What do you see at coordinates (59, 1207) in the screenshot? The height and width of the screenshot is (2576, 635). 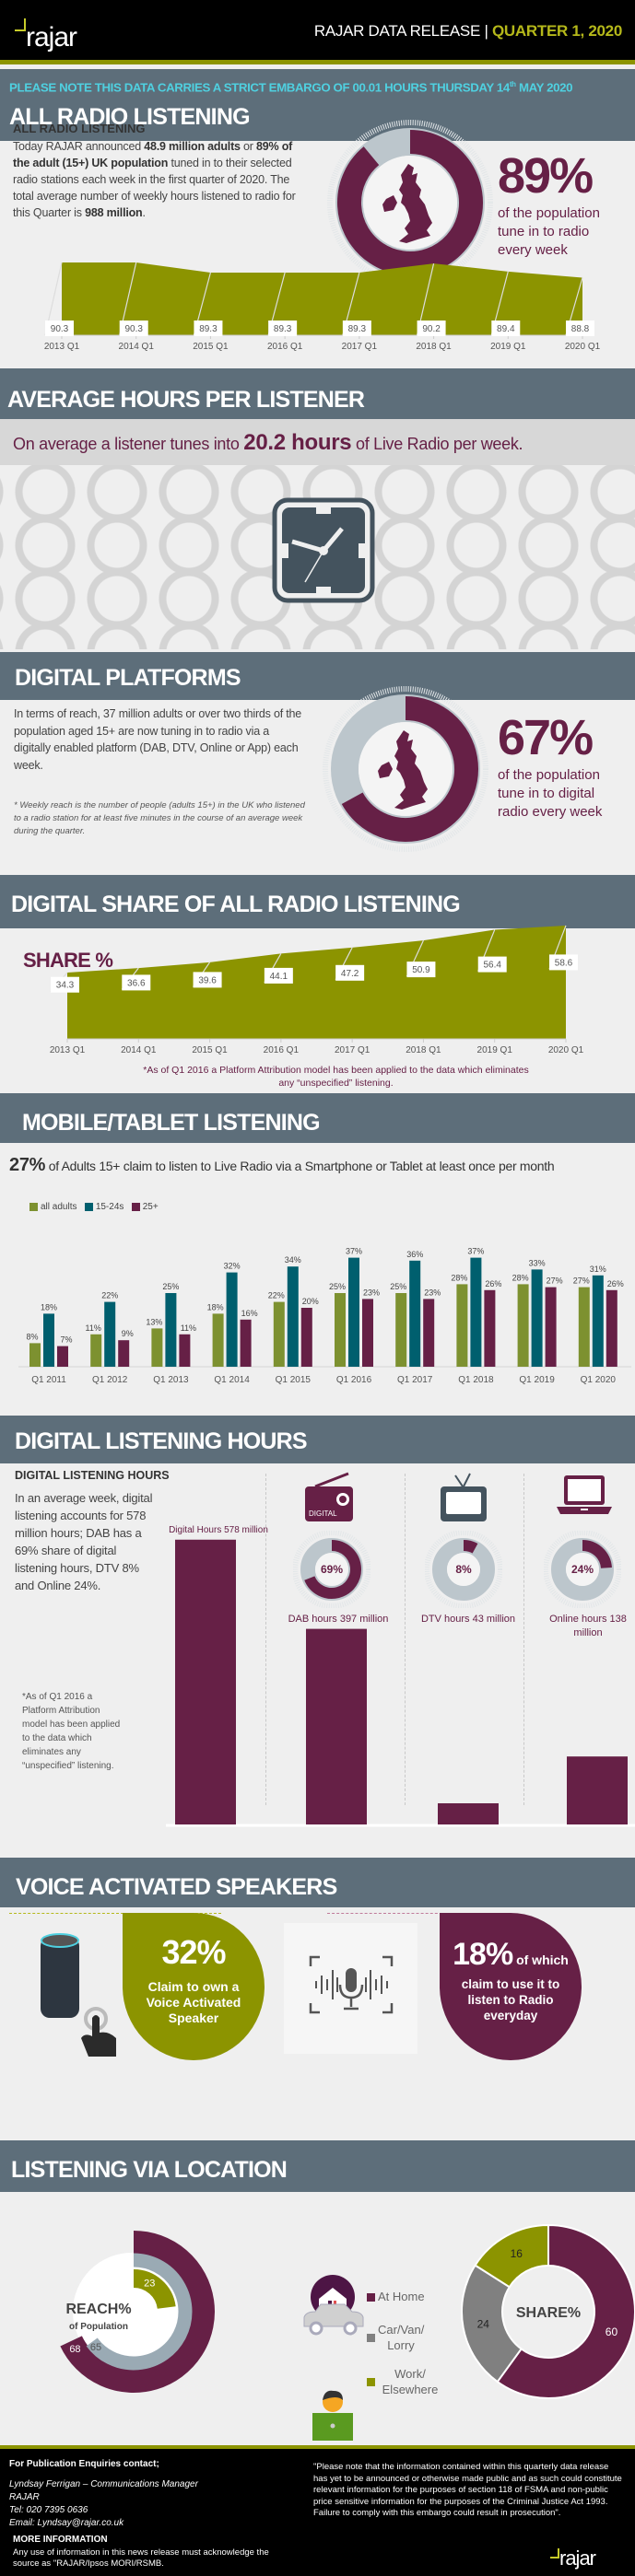 I see `legend-label: all adults` at bounding box center [59, 1207].